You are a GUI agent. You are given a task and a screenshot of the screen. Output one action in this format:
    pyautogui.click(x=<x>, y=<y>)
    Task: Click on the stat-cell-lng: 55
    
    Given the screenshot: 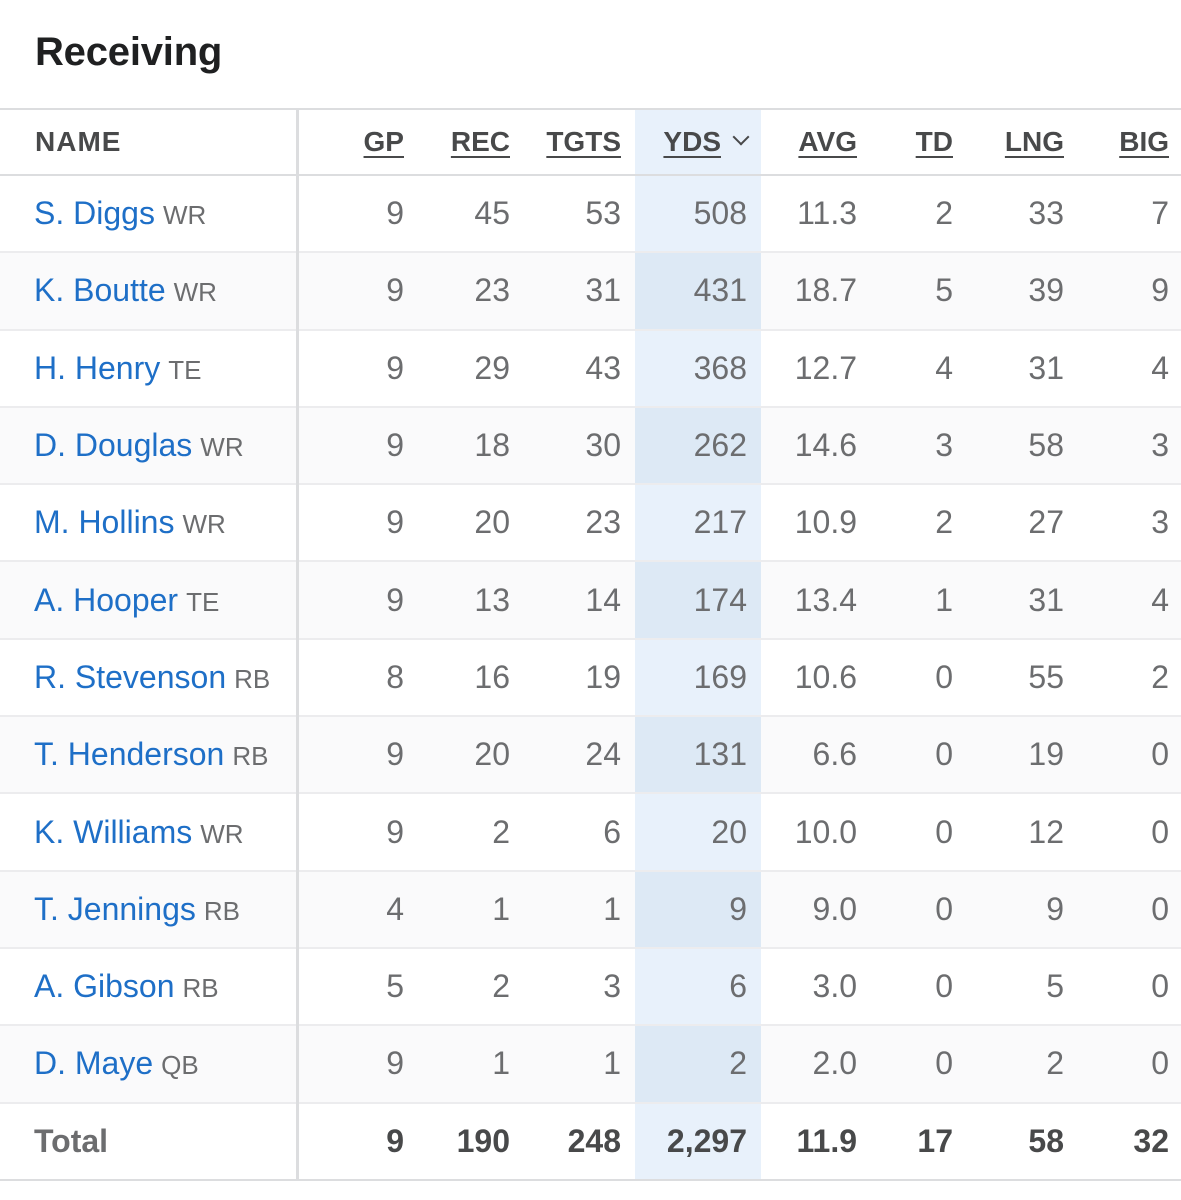 What is the action you would take?
    pyautogui.click(x=1022, y=678)
    